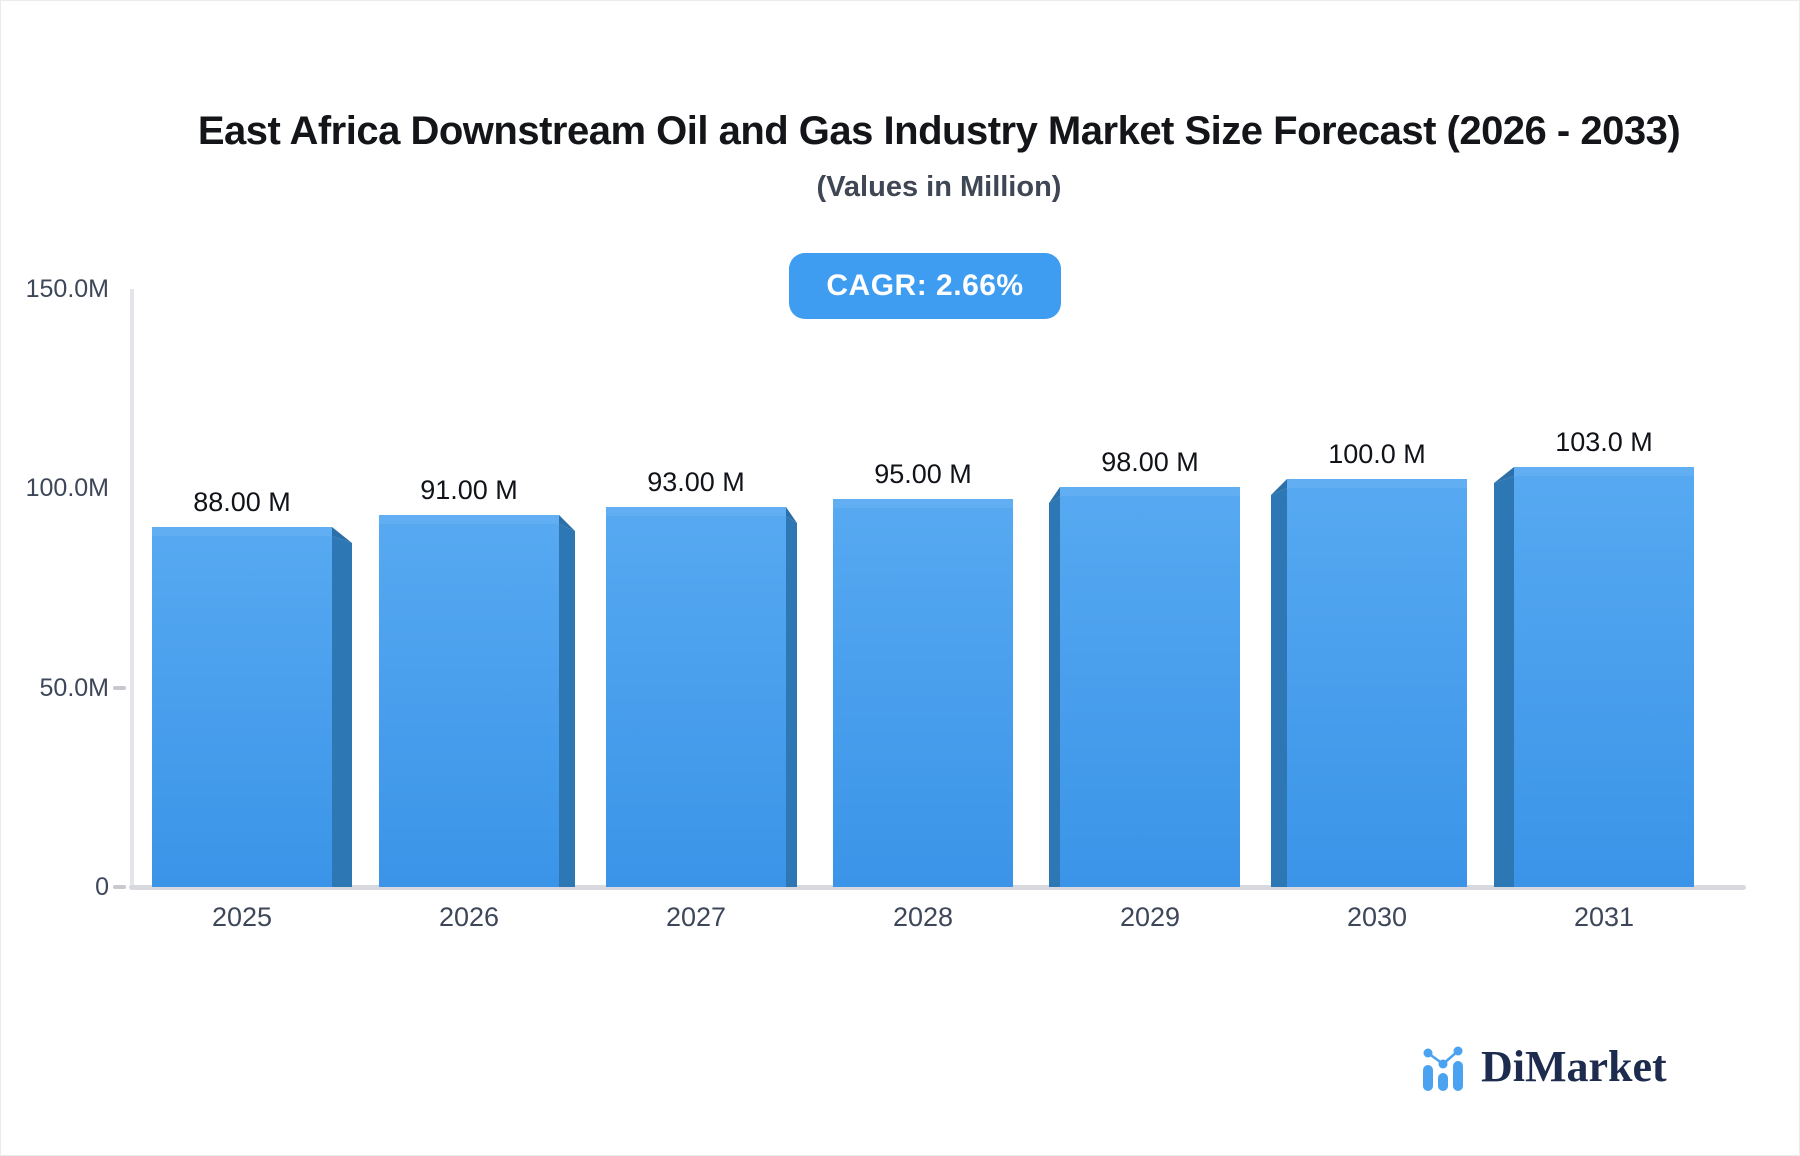  What do you see at coordinates (1377, 917) in the screenshot?
I see `x-axis-label-2030: 2030` at bounding box center [1377, 917].